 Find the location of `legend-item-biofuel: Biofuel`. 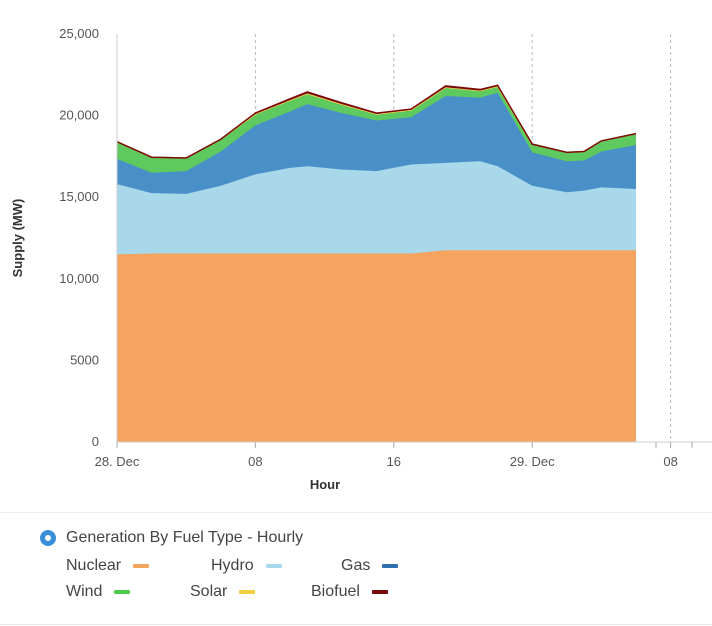

legend-item-biofuel: Biofuel is located at coordinates (349, 592).